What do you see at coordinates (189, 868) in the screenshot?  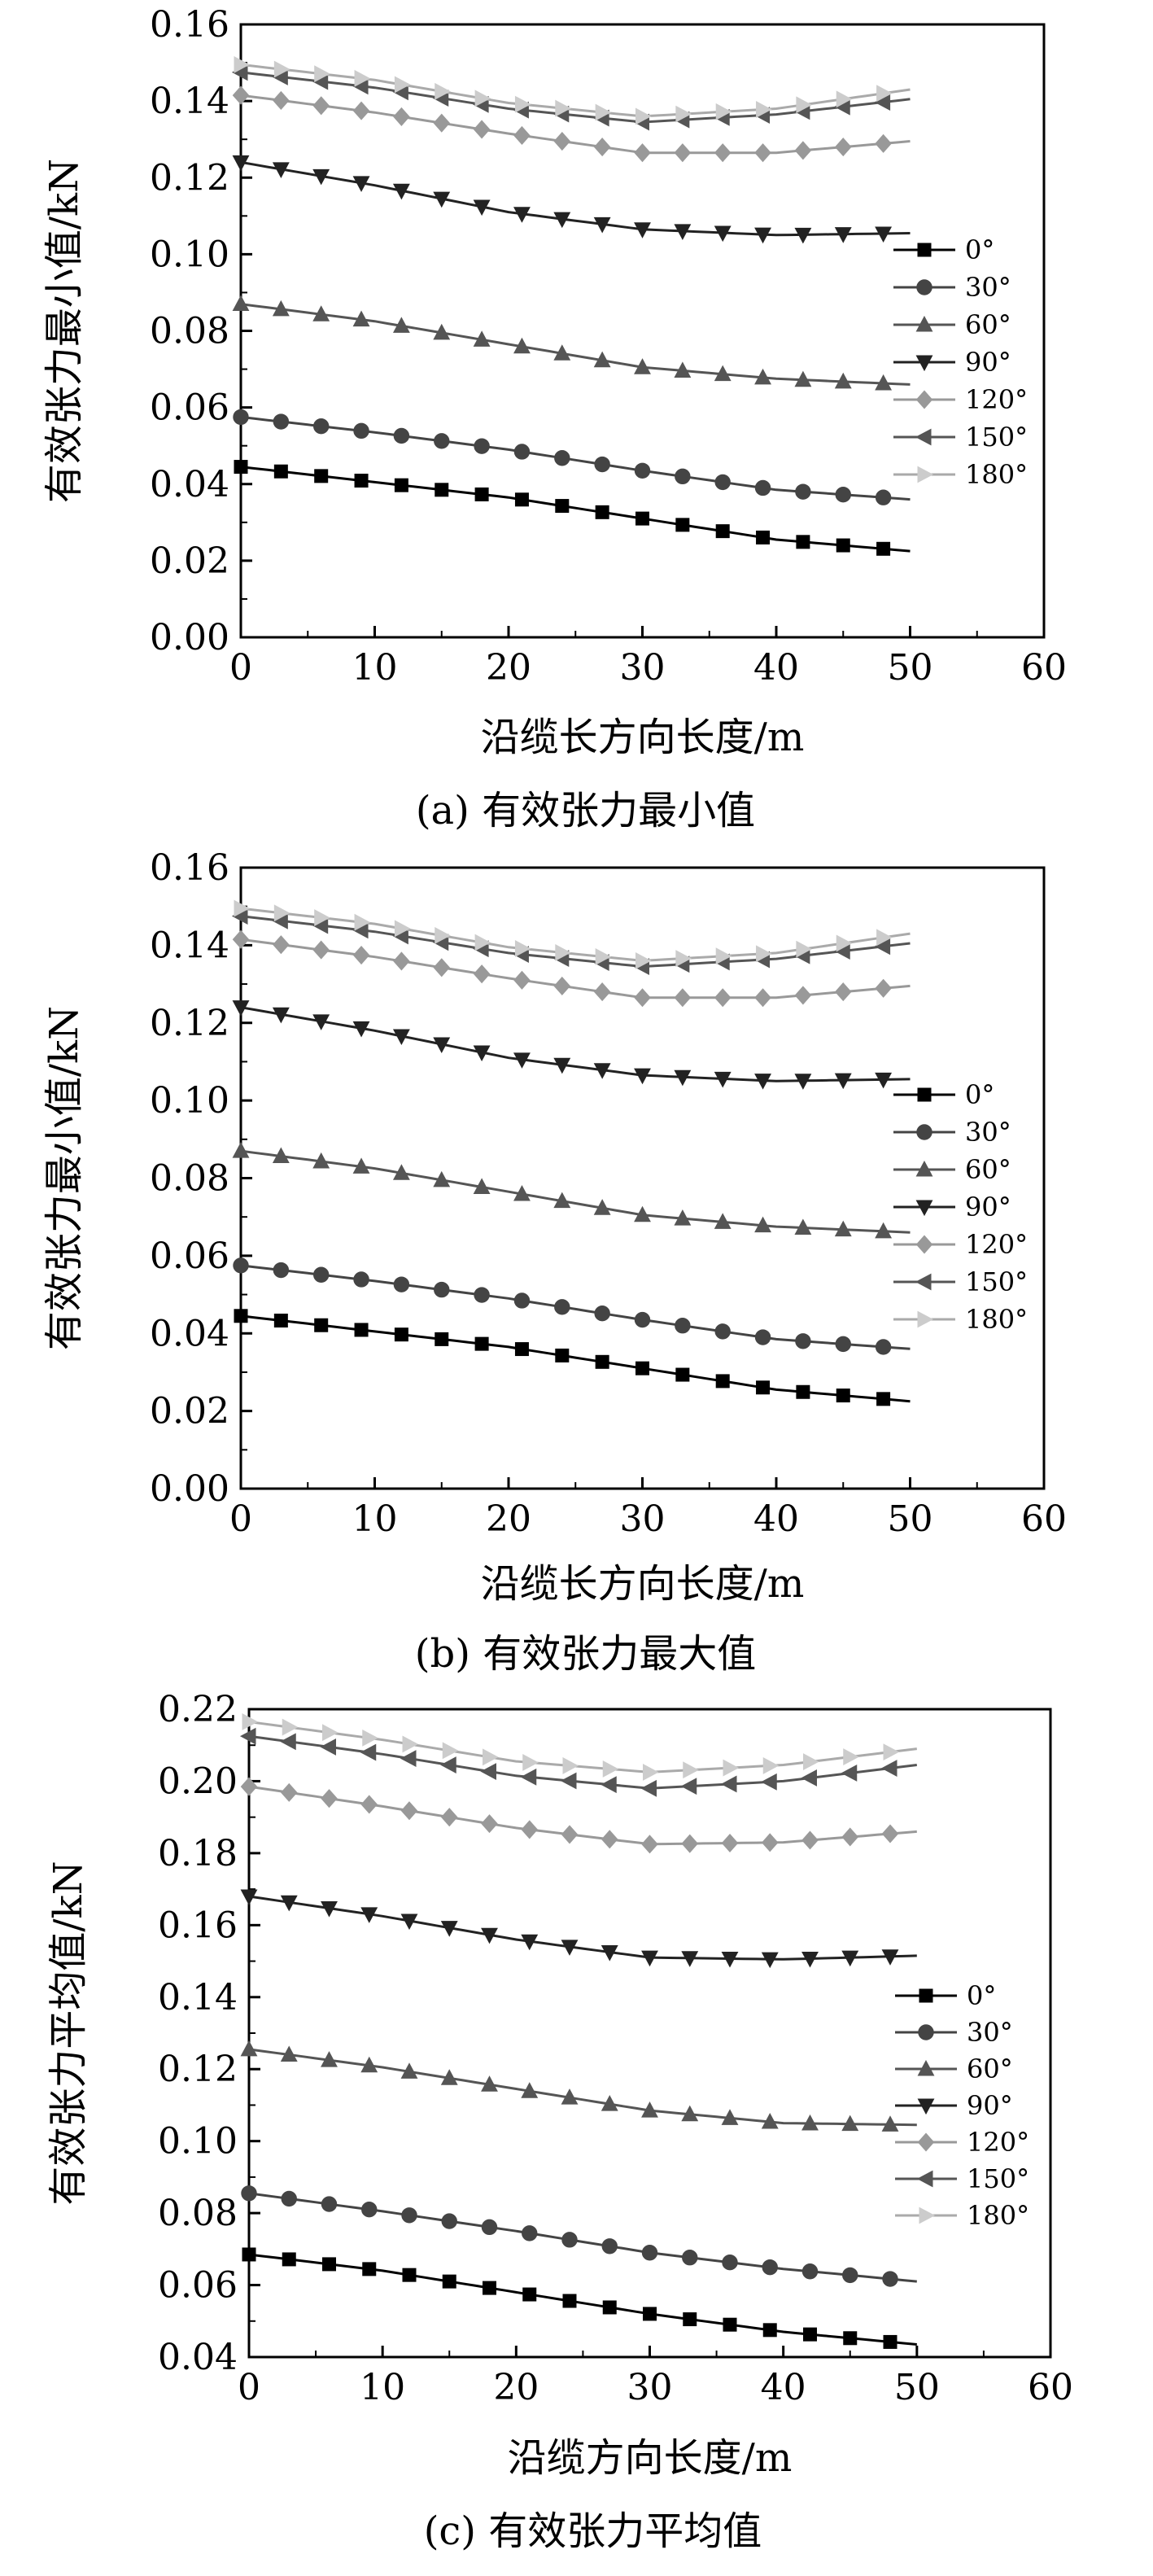 I see `y-tick-label: 0.16` at bounding box center [189, 868].